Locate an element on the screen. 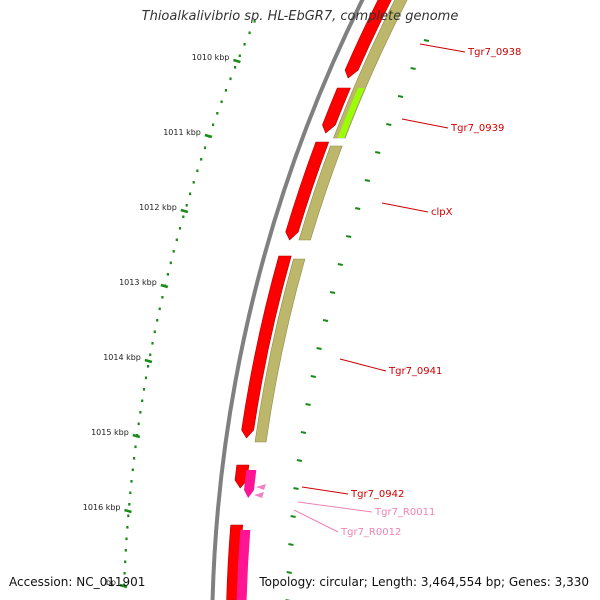 This screenshot has height=600, width=600. ruler-label: 1015 kbp is located at coordinates (110, 432).